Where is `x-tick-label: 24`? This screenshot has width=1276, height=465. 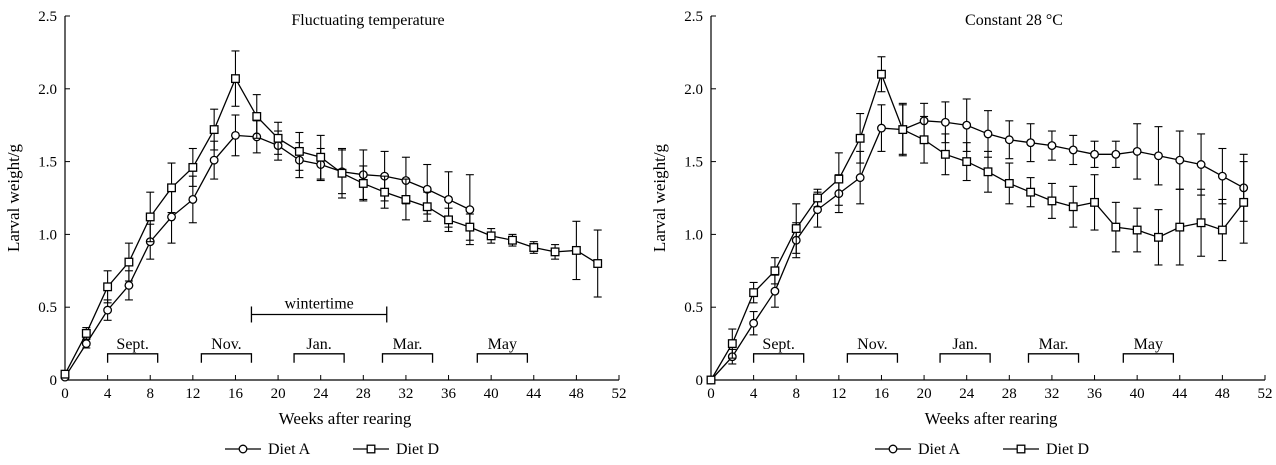 x-tick-label: 24 is located at coordinates (967, 394).